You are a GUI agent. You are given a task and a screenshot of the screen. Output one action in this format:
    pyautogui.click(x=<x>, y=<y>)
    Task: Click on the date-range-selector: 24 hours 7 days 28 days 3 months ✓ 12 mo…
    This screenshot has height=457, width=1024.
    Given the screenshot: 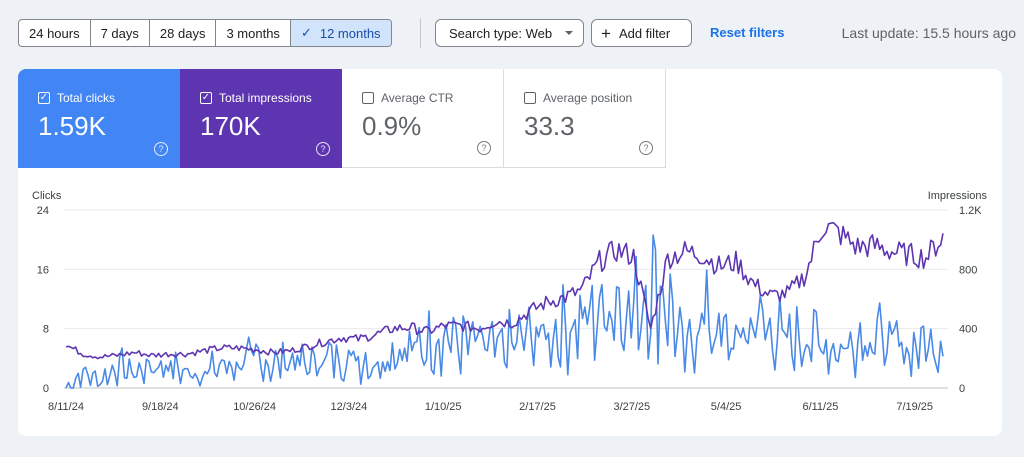 What is the action you would take?
    pyautogui.click(x=205, y=33)
    